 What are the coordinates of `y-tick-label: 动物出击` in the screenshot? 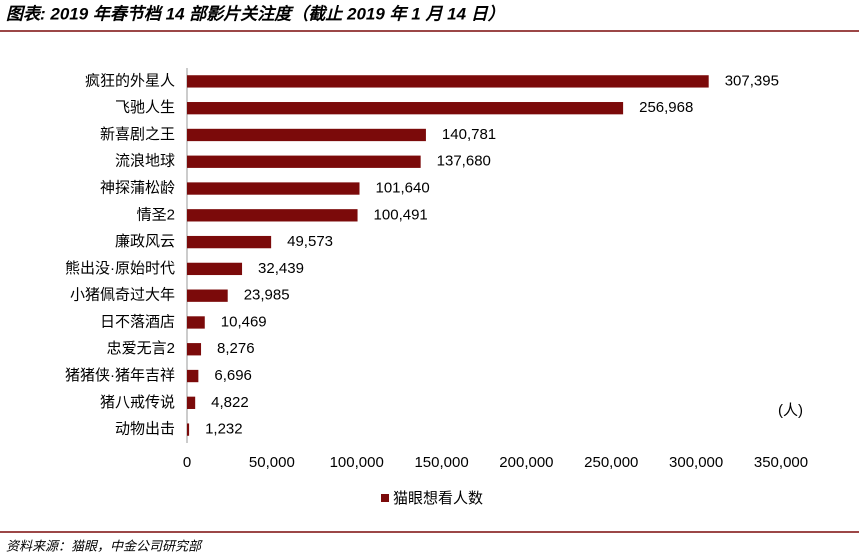 It's located at (145, 429).